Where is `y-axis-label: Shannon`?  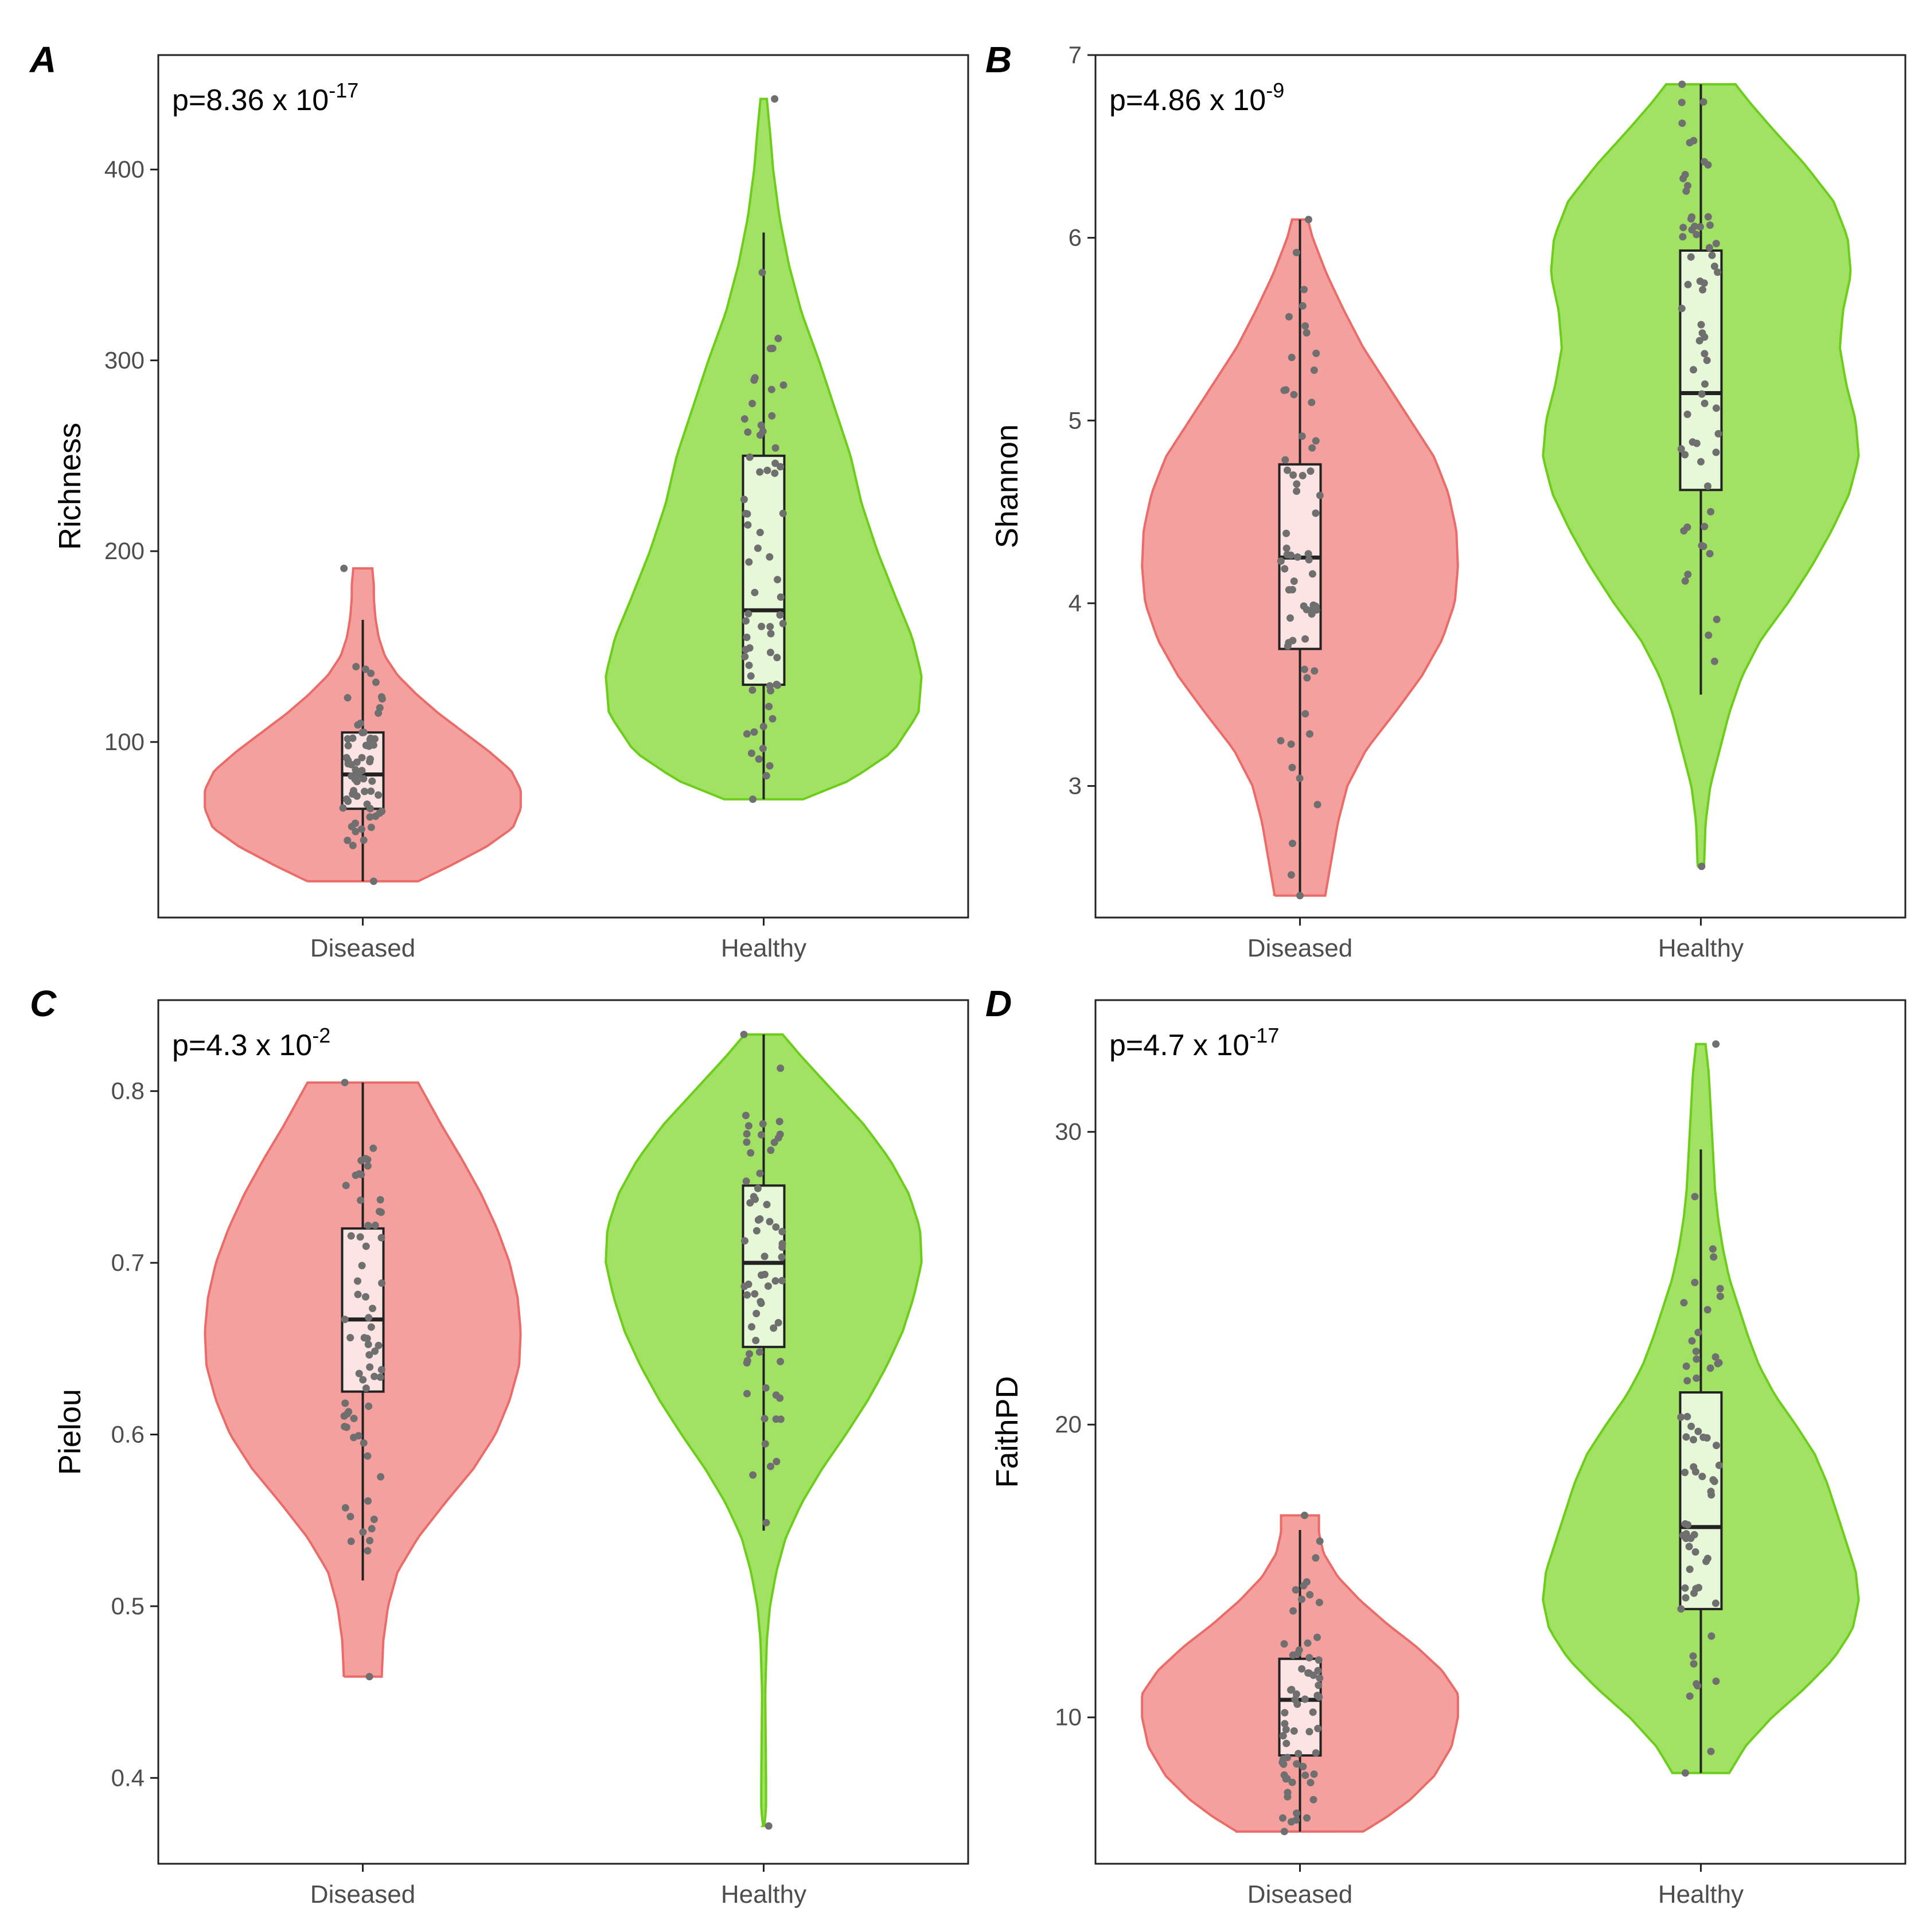 y-axis-label: Shannon is located at coordinates (1007, 486).